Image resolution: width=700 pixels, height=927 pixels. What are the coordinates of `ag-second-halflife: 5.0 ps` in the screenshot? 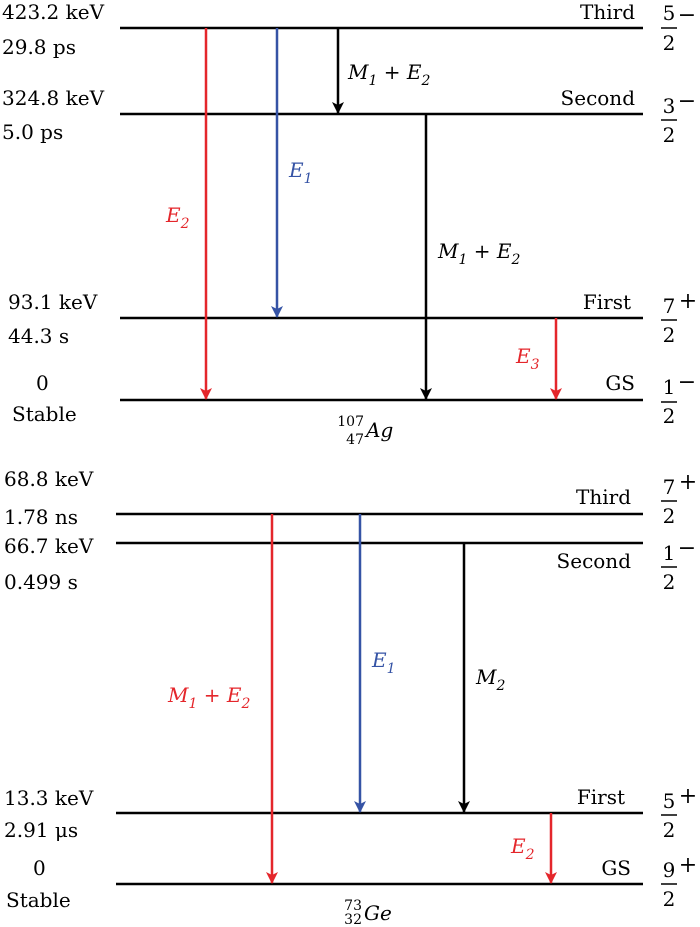 It's located at (32, 132).